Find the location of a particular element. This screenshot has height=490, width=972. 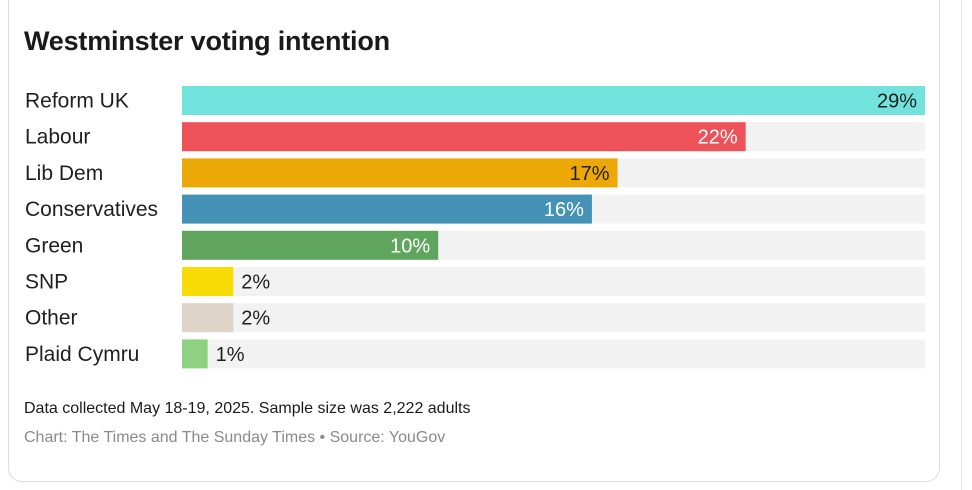

bar-plaid-cymru is located at coordinates (195, 354).